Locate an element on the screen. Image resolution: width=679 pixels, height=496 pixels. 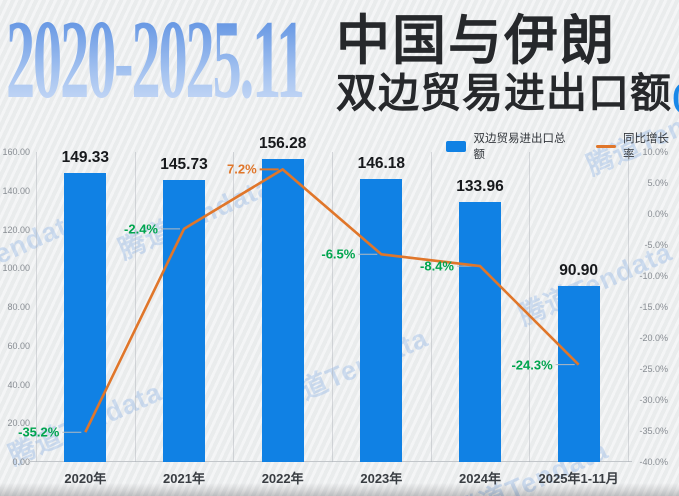
title-sub-text: 双边贸易进出口额 is located at coordinates (504, 93).